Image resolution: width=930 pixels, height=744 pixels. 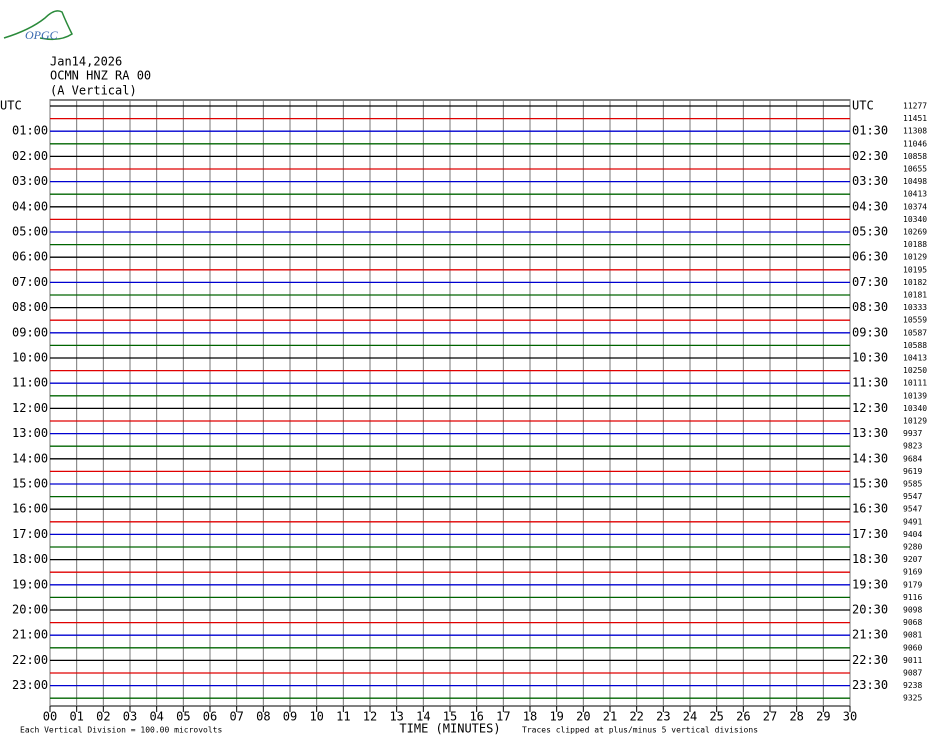 I want to click on row-value: 10559, so click(x=915, y=320).